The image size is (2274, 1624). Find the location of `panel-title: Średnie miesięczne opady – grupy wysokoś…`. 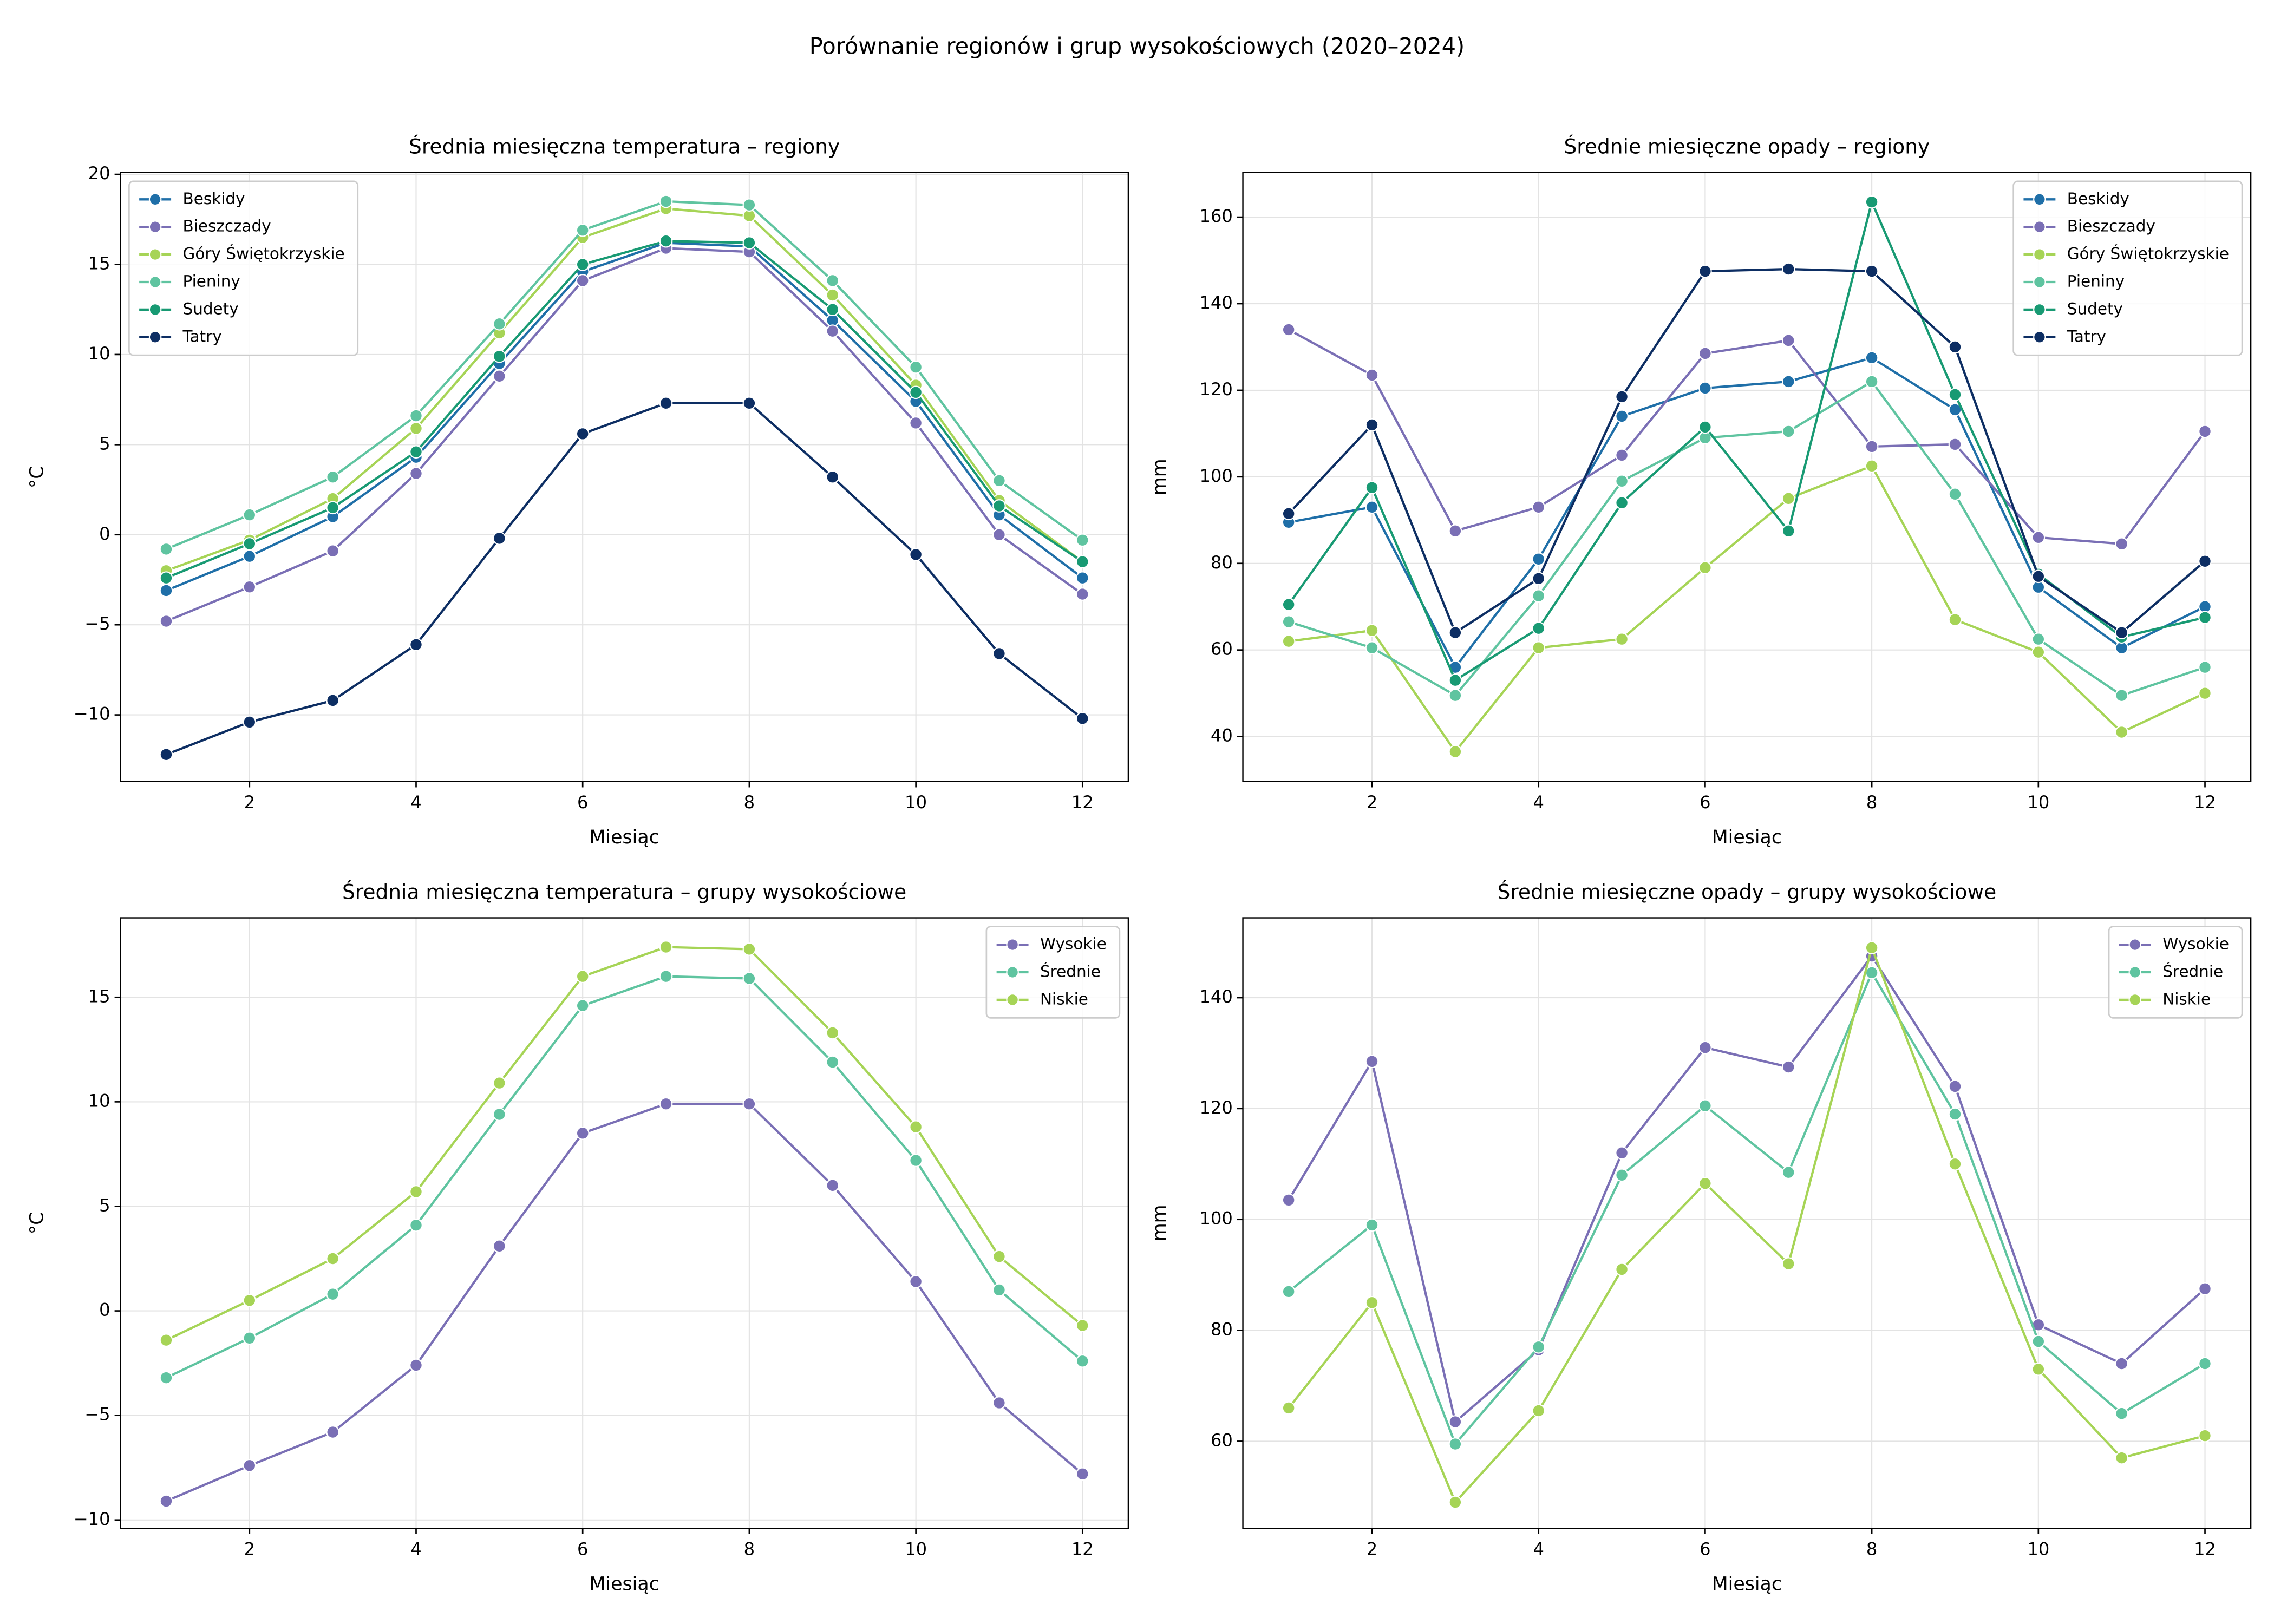

panel-title: Średnie miesięczne opady – grupy wysokoś… is located at coordinates (1747, 892).